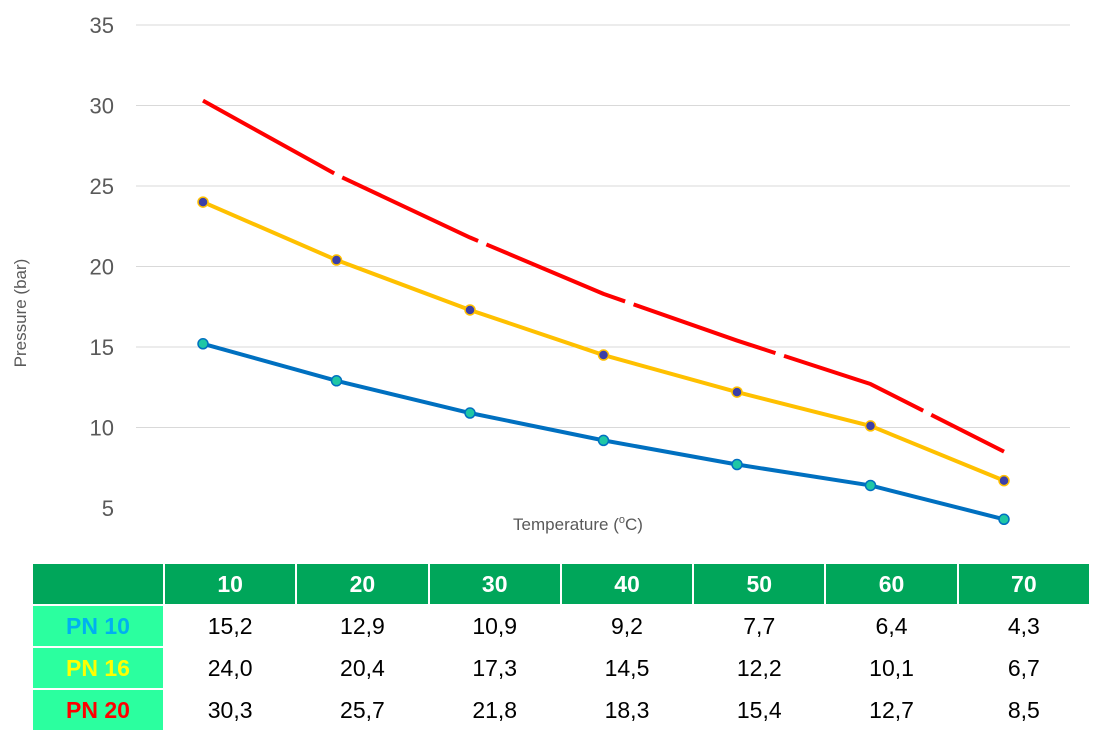 Image resolution: width=1093 pixels, height=747 pixels. Describe the element at coordinates (634, 524) in the screenshot. I see `x-axis-title-part: C)` at that location.